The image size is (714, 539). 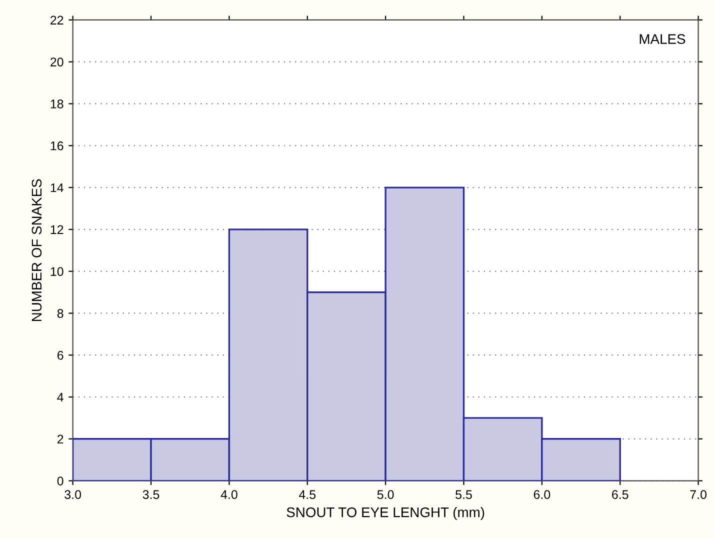 What do you see at coordinates (385, 513) in the screenshot?
I see `x-axis-title: SNOUT TO EYE LENGHT (mm)` at bounding box center [385, 513].